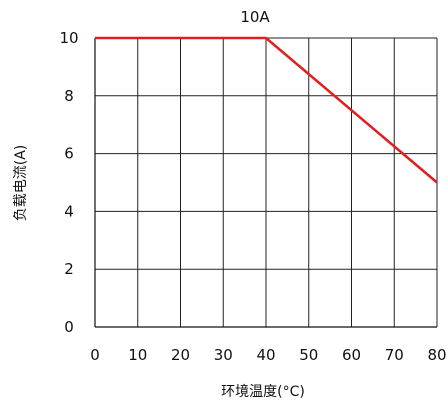 This screenshot has width=447, height=410. I want to click on y-tick-label: 6, so click(69, 154).